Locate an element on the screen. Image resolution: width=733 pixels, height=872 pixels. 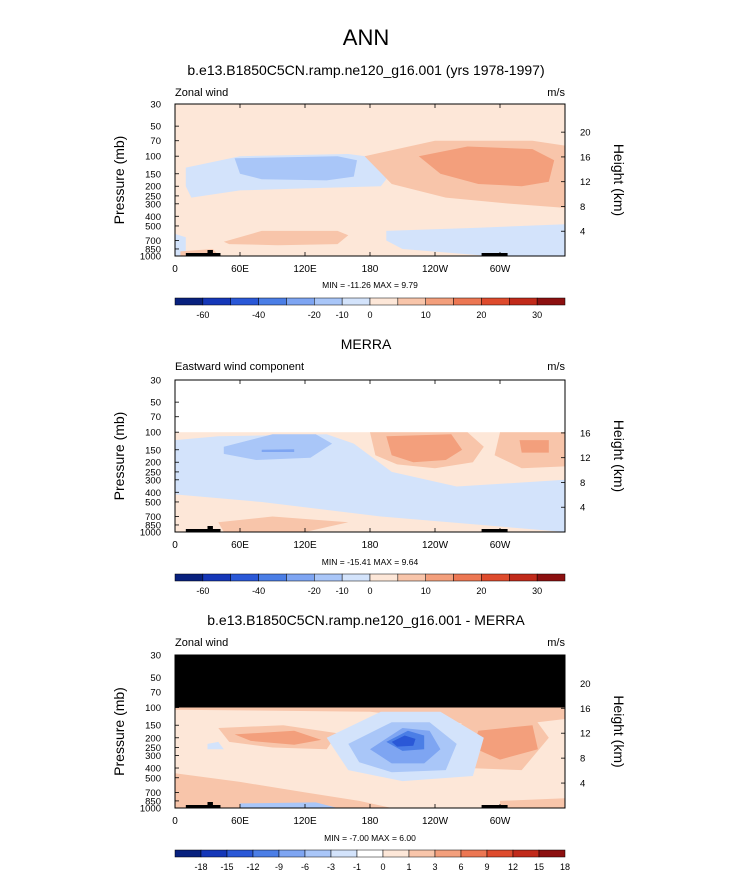
longitude-axis: 0 60E 120E 180 120W 60W is located at coordinates (341, 465).